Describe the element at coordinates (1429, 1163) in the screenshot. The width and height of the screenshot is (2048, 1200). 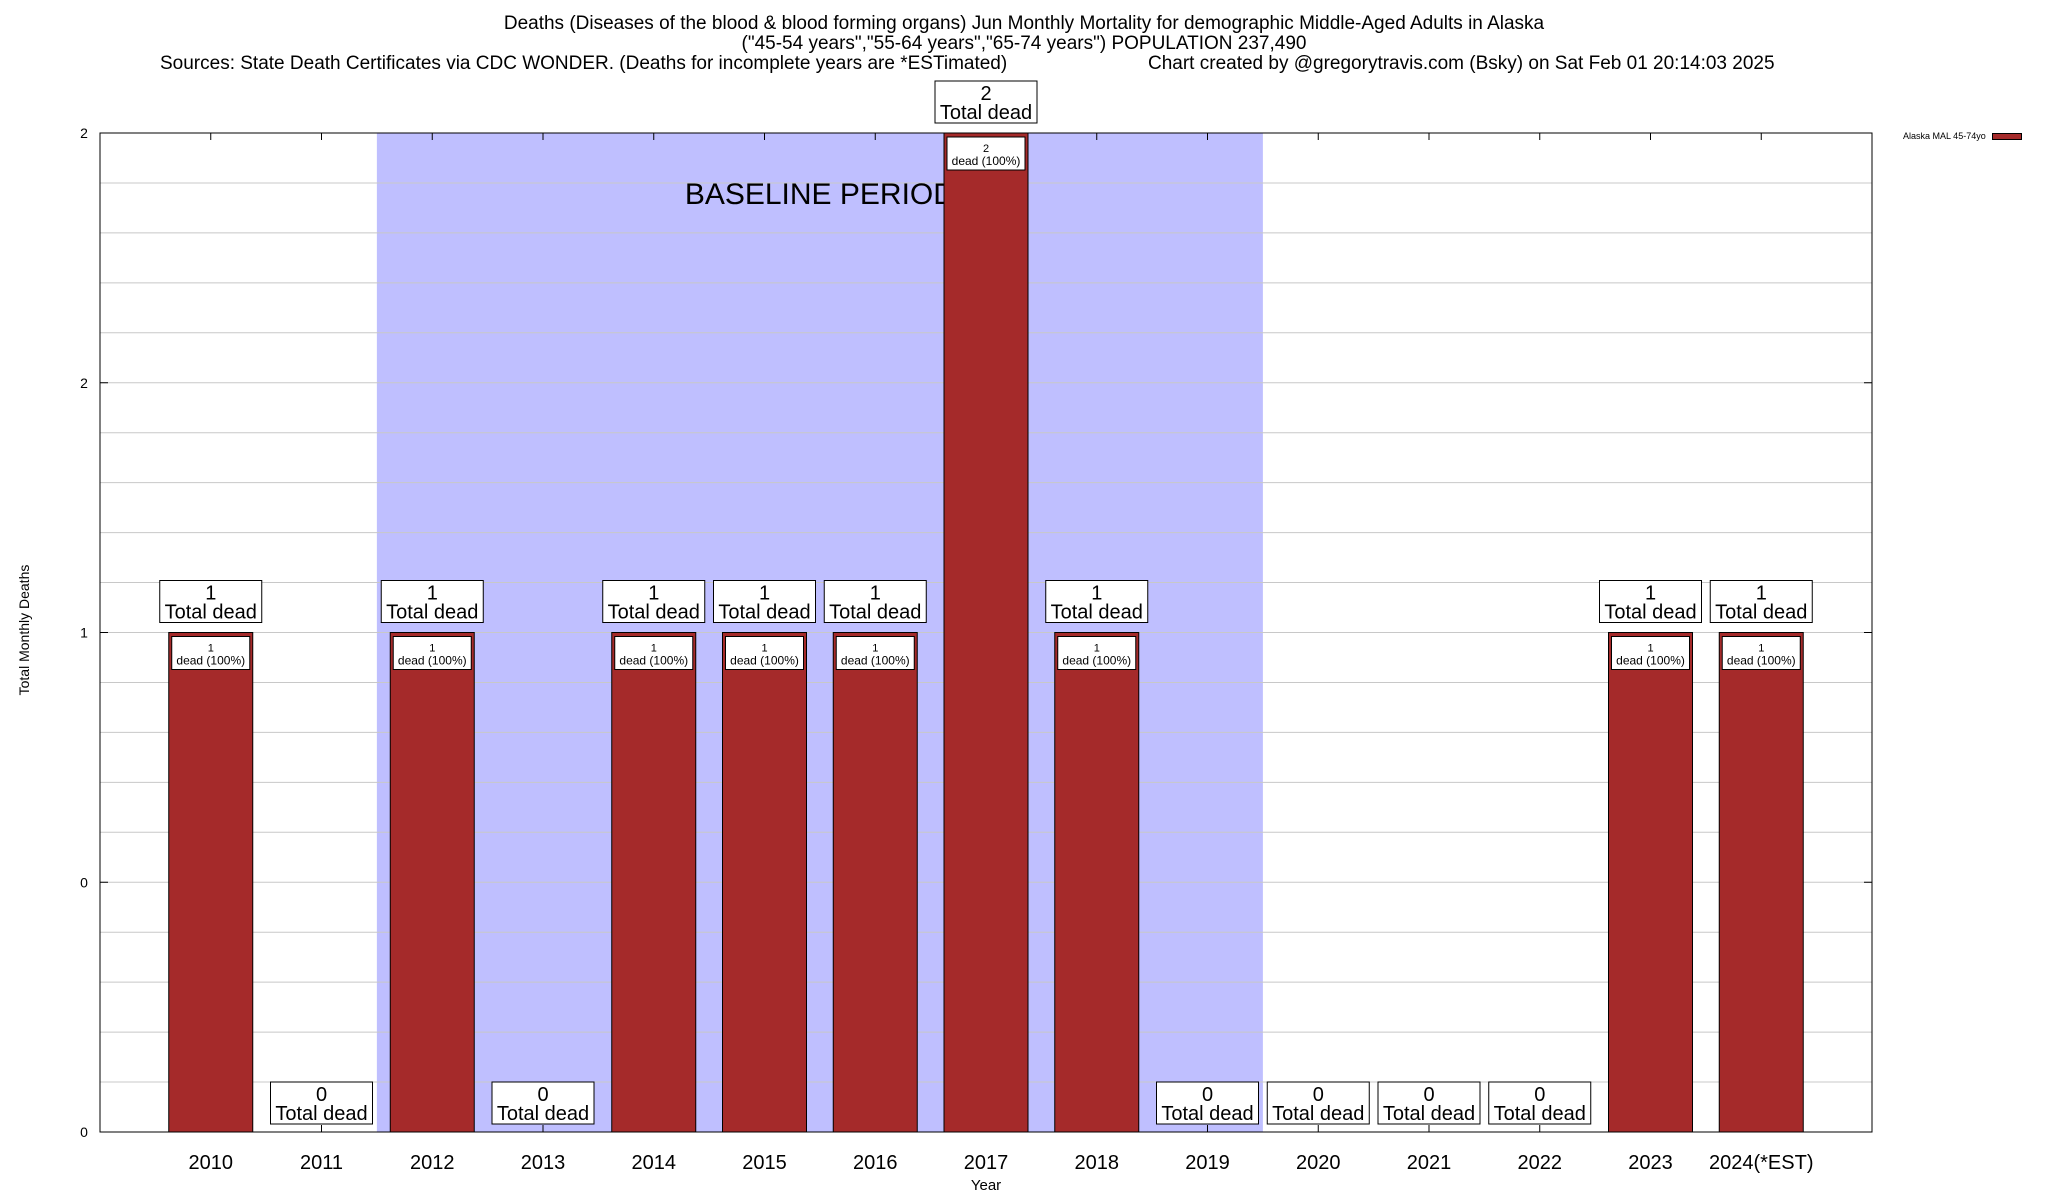
I see `x-tick-label: 2021` at that location.